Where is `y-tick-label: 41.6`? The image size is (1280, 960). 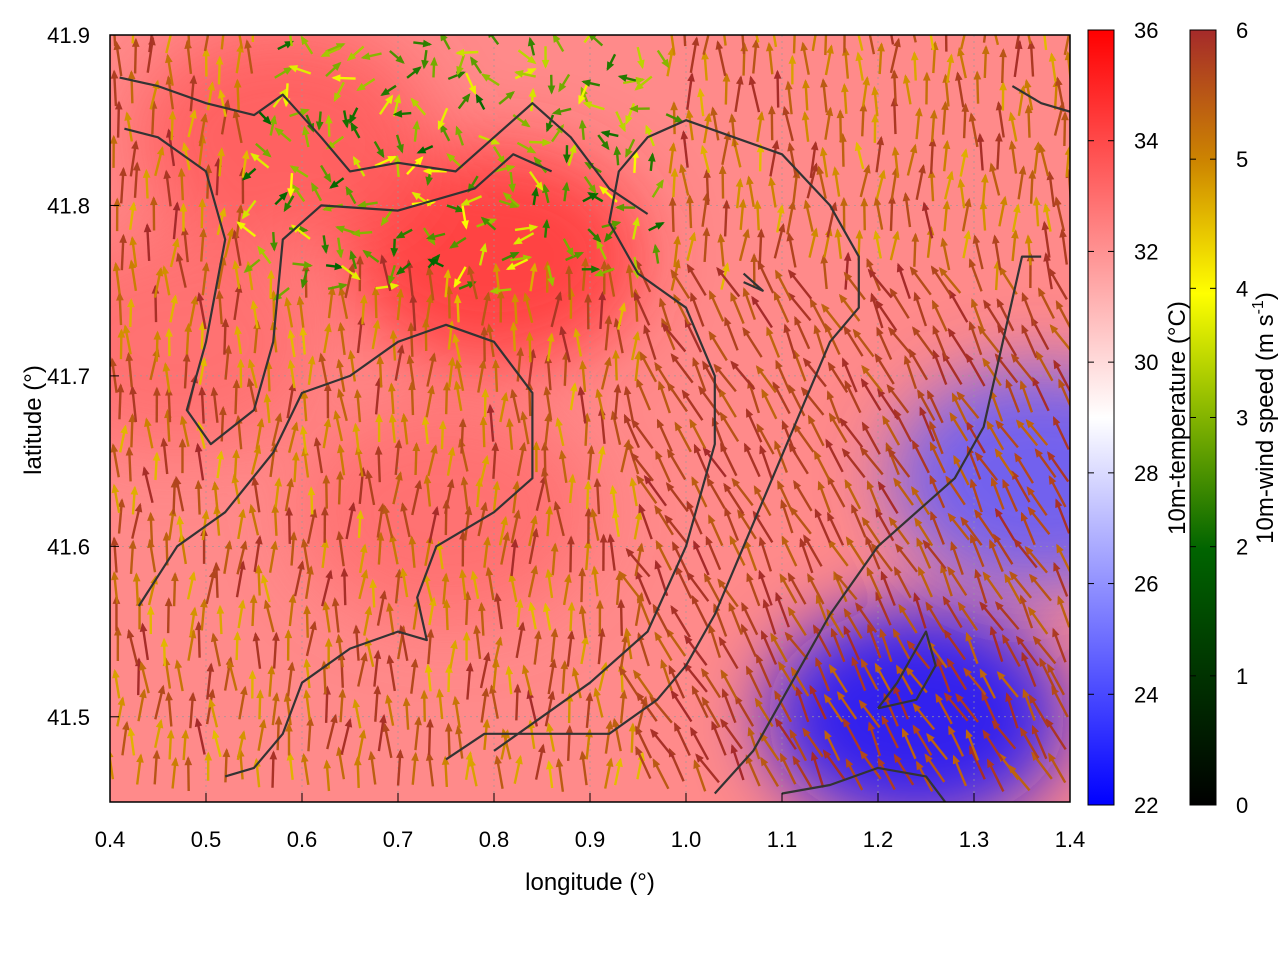 y-tick-label: 41.6 is located at coordinates (68, 546).